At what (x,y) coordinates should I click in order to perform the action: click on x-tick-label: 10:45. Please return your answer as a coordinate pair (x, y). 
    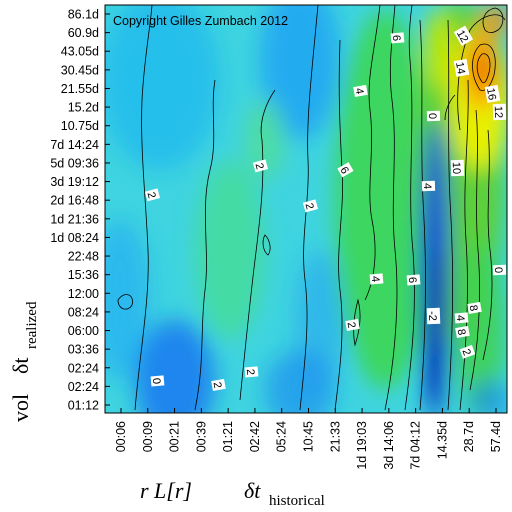
    Looking at the image, I should click on (309, 436).